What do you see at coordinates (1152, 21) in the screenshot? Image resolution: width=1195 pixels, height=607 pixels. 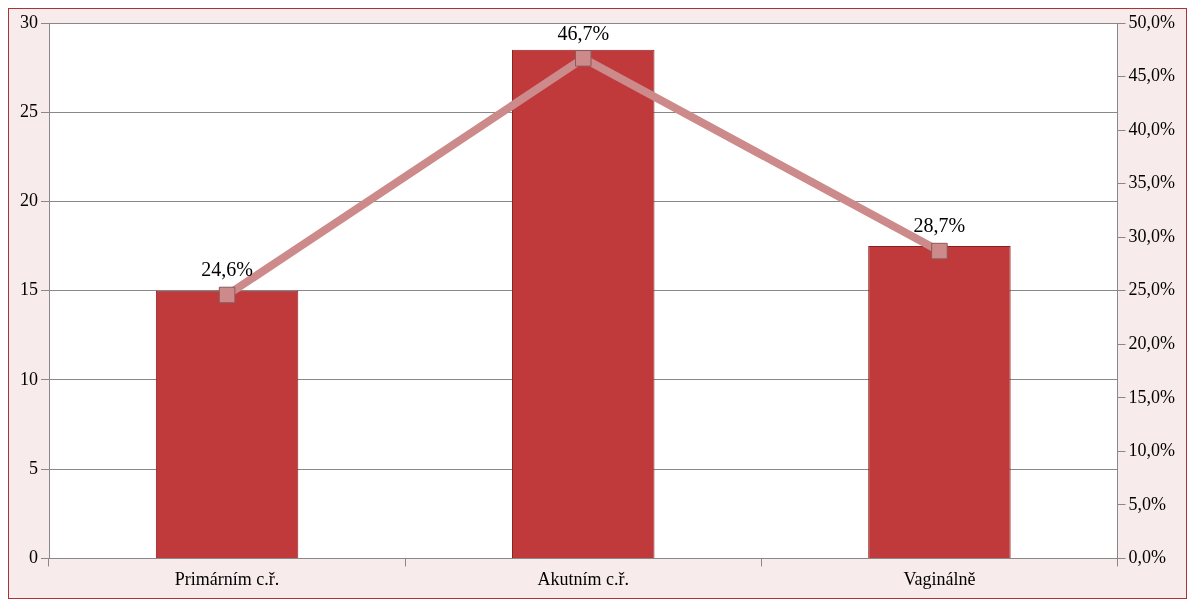 I see `y2-tick-label: 50,0%` at bounding box center [1152, 21].